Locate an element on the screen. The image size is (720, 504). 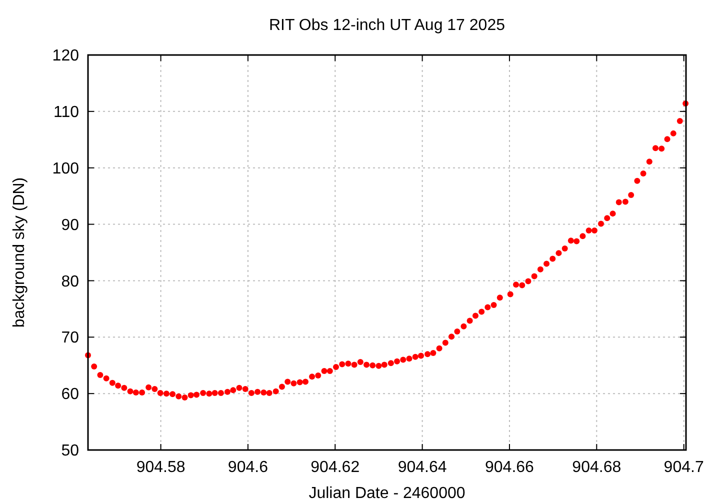
y-tick-label: 70 is located at coordinates (70, 338).